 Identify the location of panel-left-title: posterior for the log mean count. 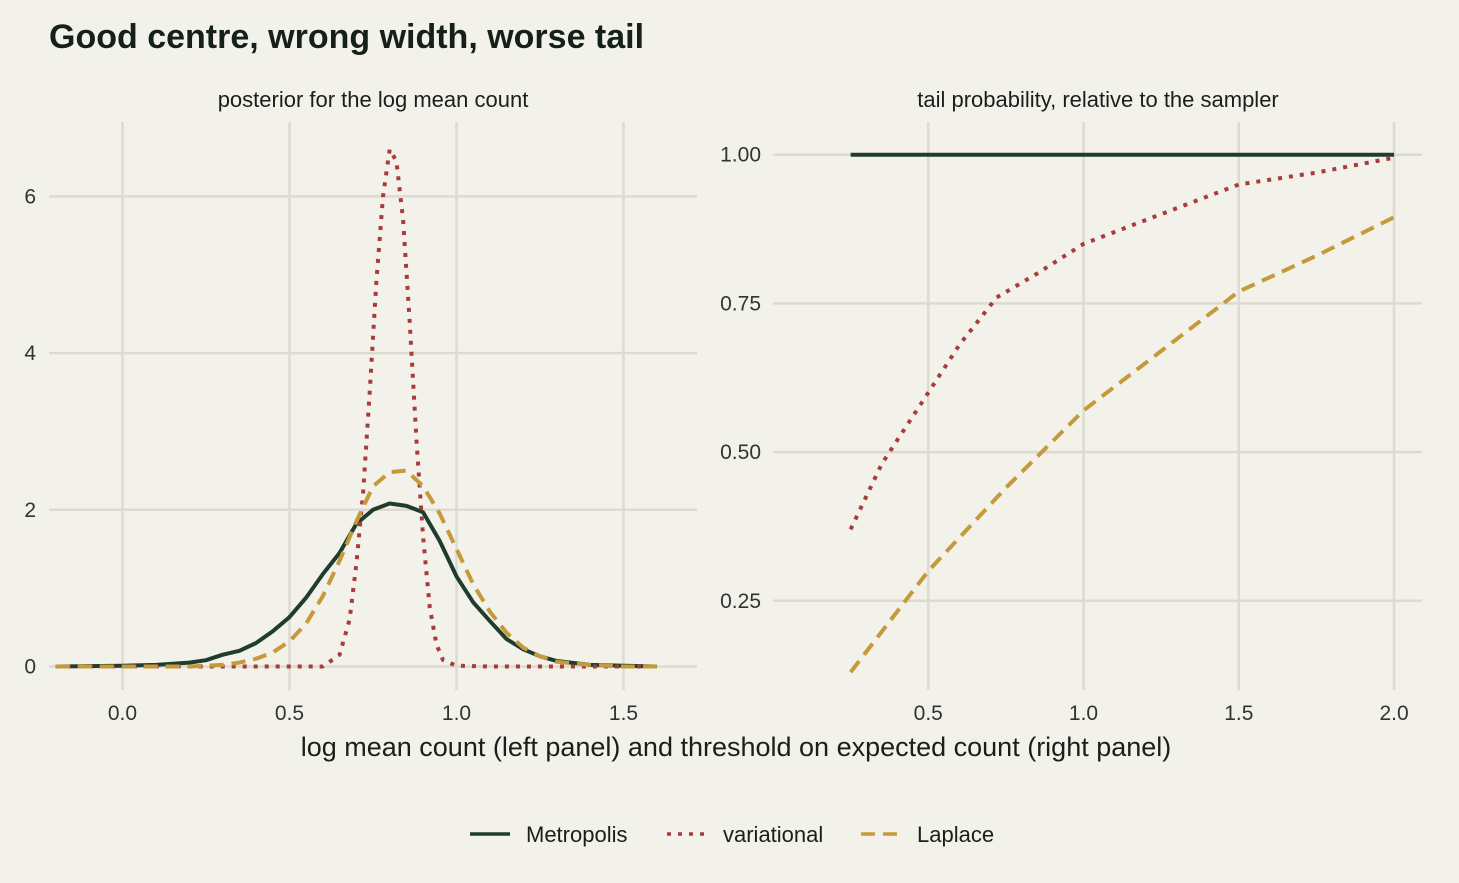
(373, 99).